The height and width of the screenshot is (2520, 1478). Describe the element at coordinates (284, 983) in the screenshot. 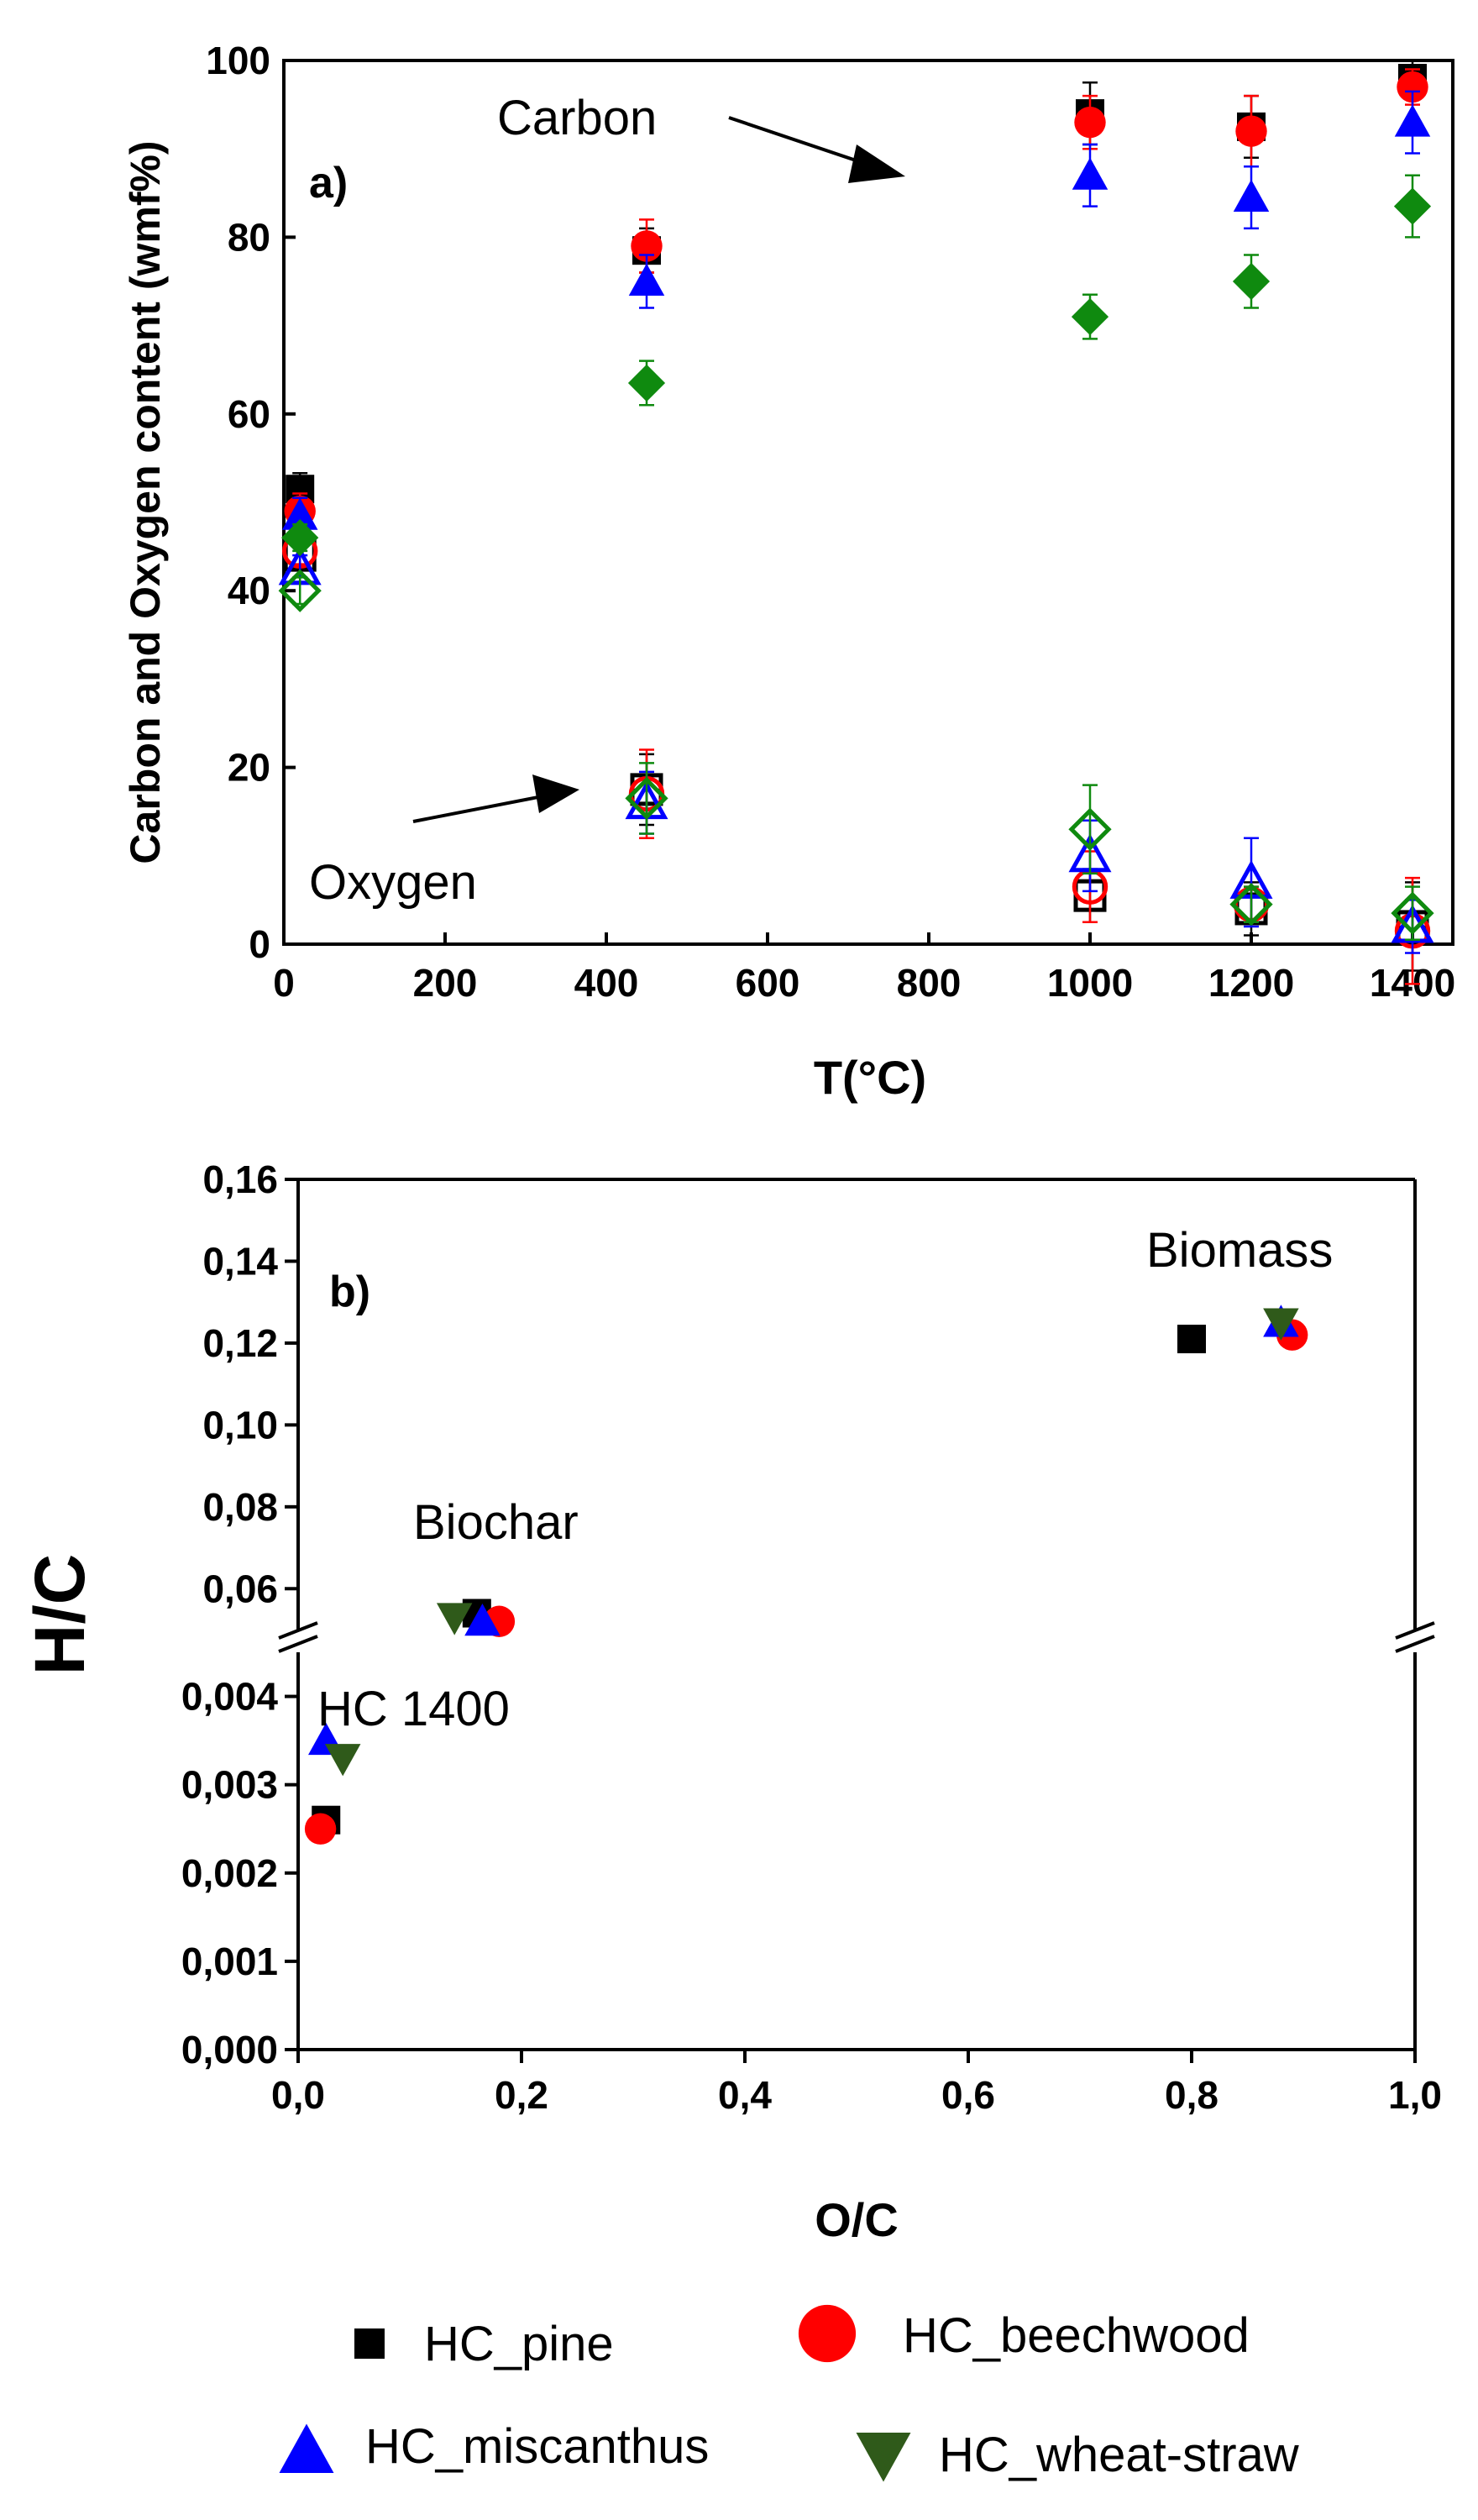

I see `panel-a-x-tick-label: 0` at that location.